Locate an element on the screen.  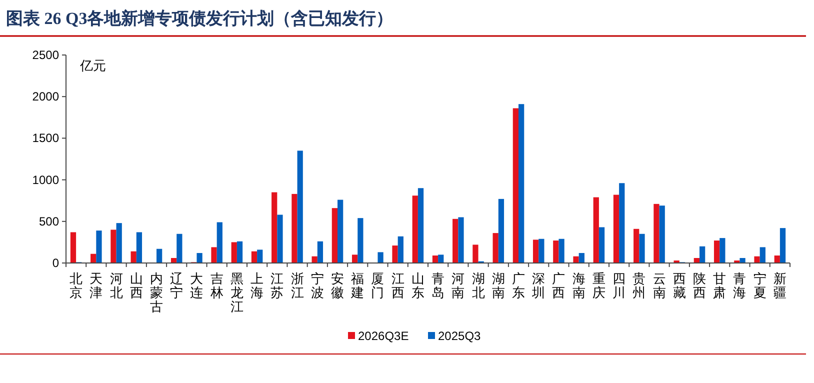
x-tick-label: 广西 is located at coordinates (559, 285).